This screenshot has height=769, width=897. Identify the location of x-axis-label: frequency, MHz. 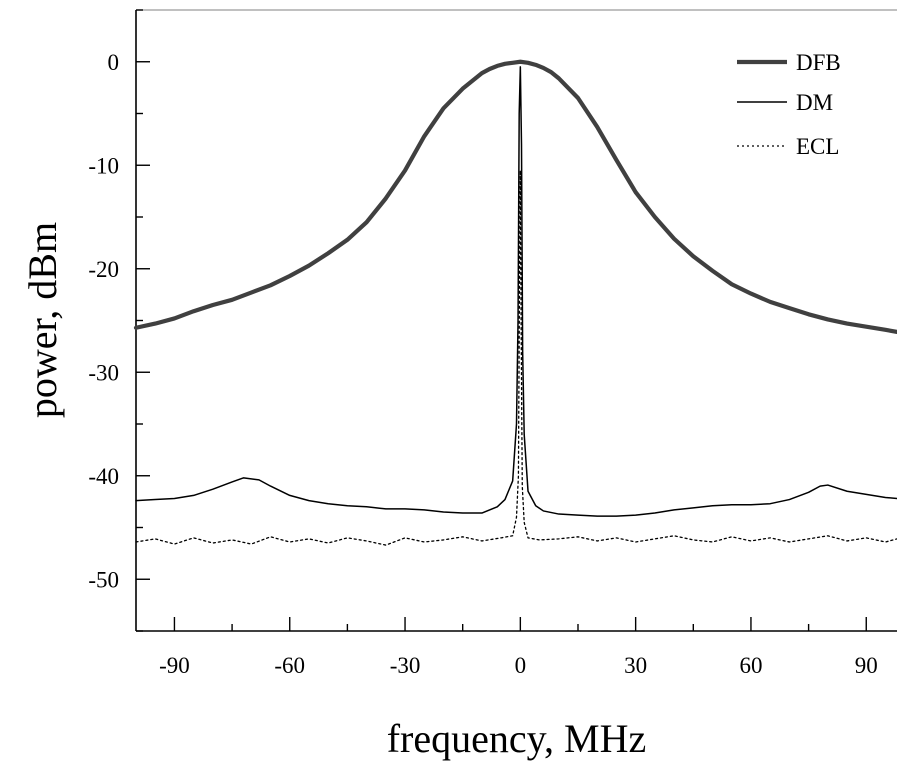
(517, 738).